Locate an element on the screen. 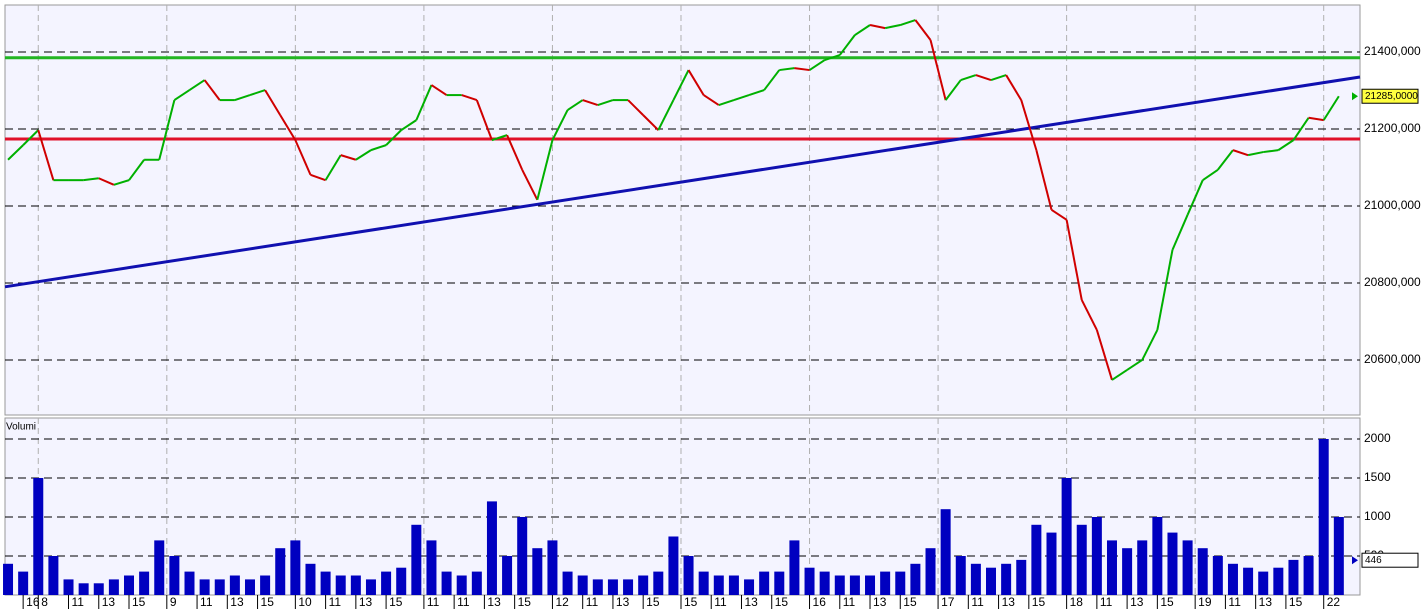  last-value-arrow is located at coordinates (1355, 560).